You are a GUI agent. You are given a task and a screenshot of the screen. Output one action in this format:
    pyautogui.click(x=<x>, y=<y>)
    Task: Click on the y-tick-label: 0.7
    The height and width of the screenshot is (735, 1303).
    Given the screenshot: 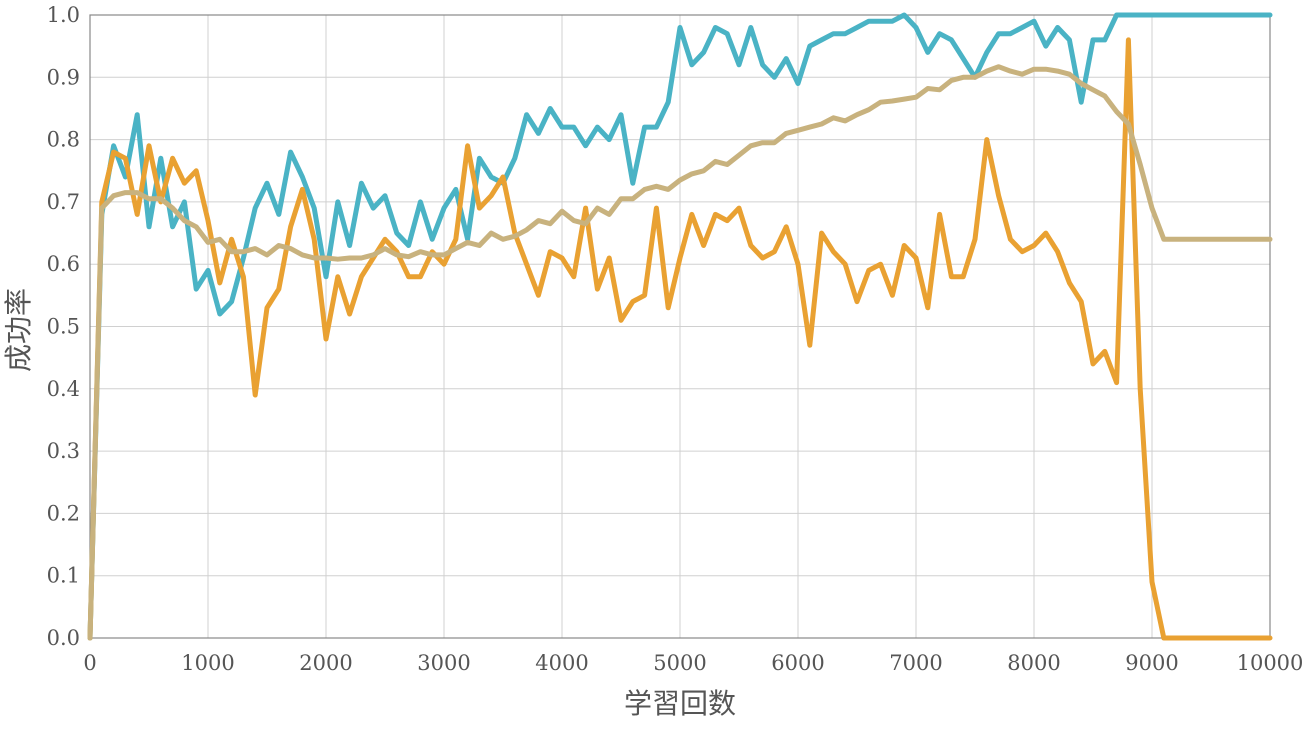 What is the action you would take?
    pyautogui.click(x=63, y=202)
    